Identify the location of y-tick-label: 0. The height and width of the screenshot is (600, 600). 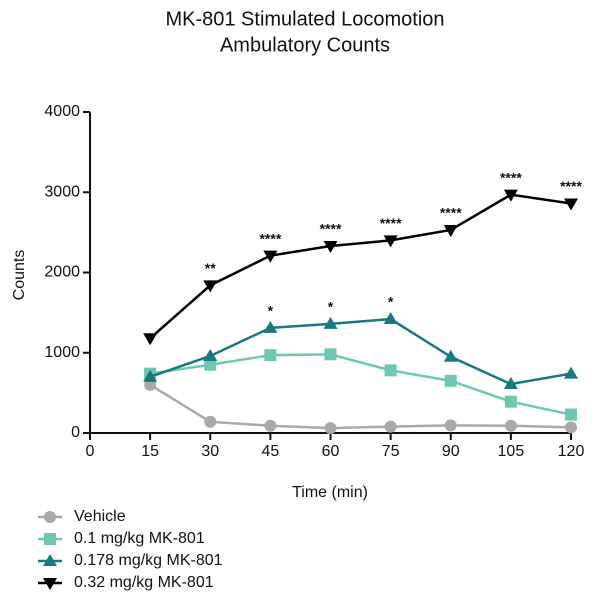
(75, 432).